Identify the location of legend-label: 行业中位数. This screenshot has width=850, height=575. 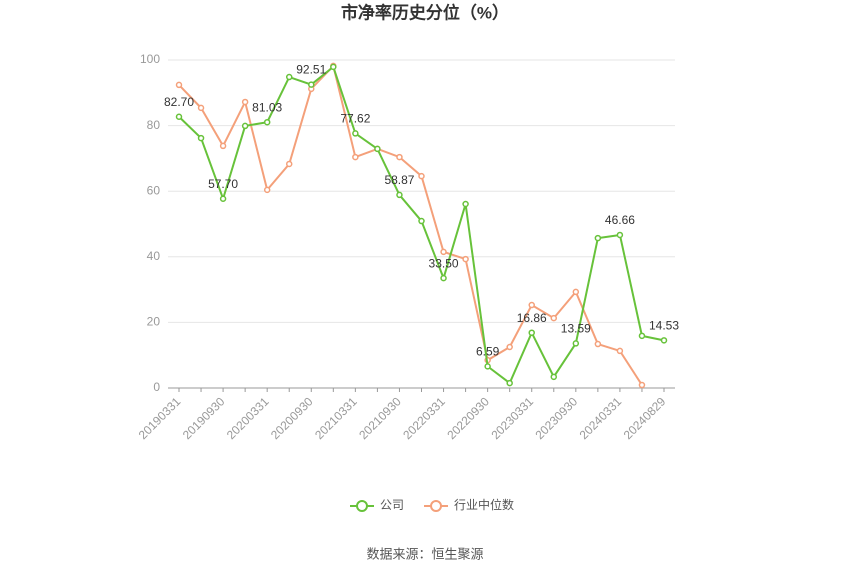
(484, 504).